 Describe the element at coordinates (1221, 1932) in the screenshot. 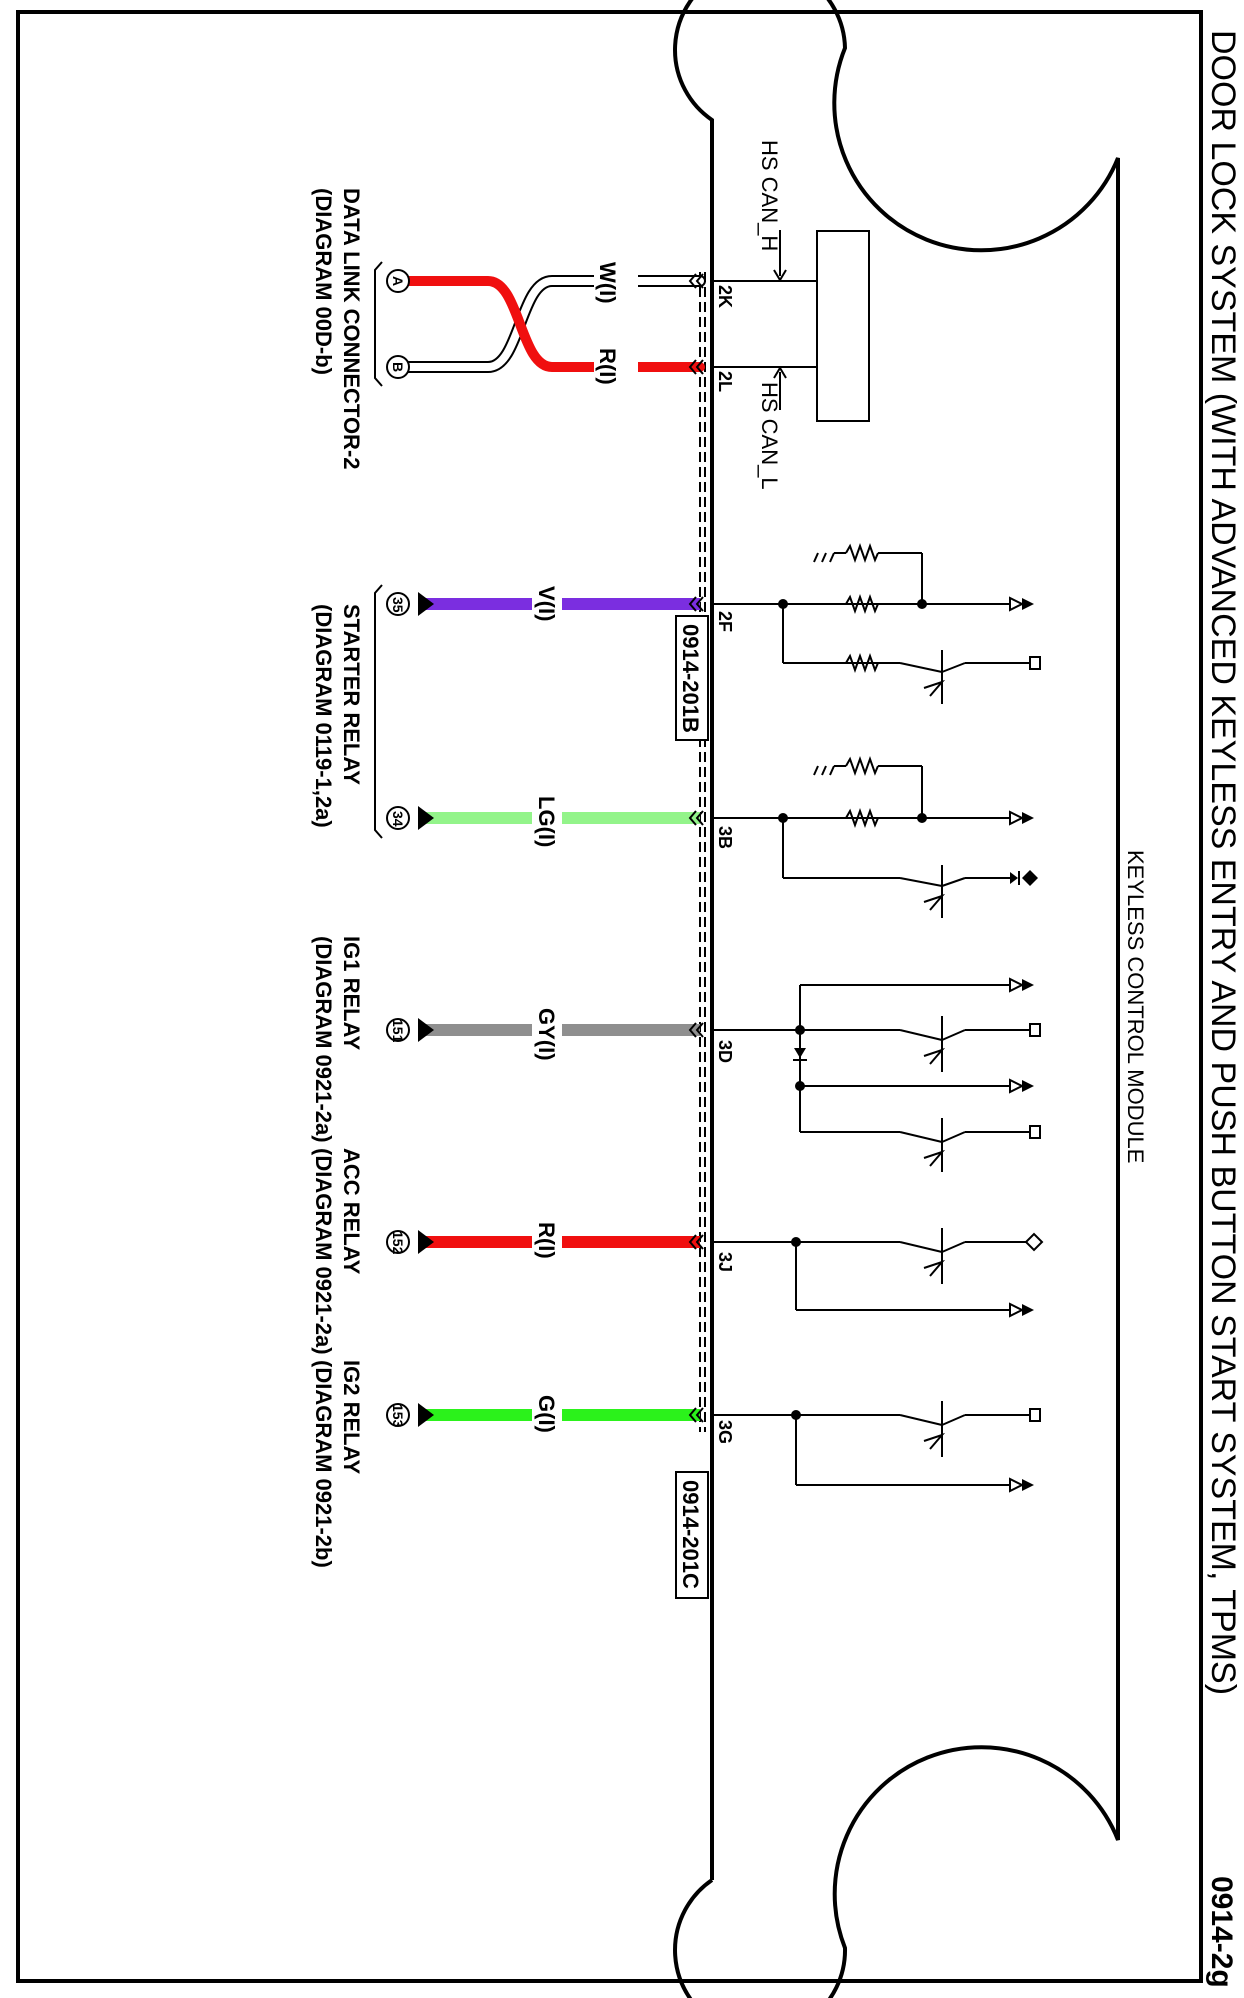

I see `diagram-code: 0914-2g` at that location.